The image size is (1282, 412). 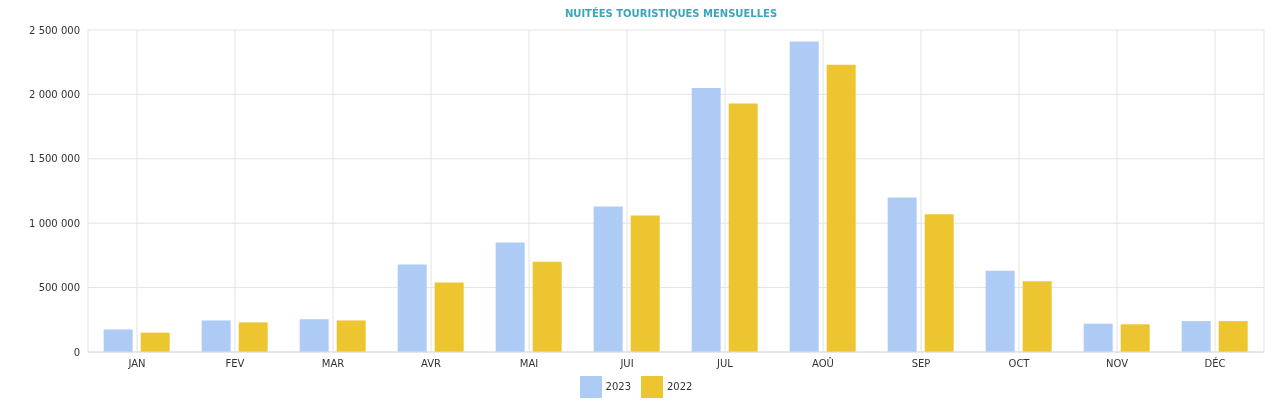 What do you see at coordinates (725, 364) in the screenshot?
I see `x-tick-label: JUL` at bounding box center [725, 364].